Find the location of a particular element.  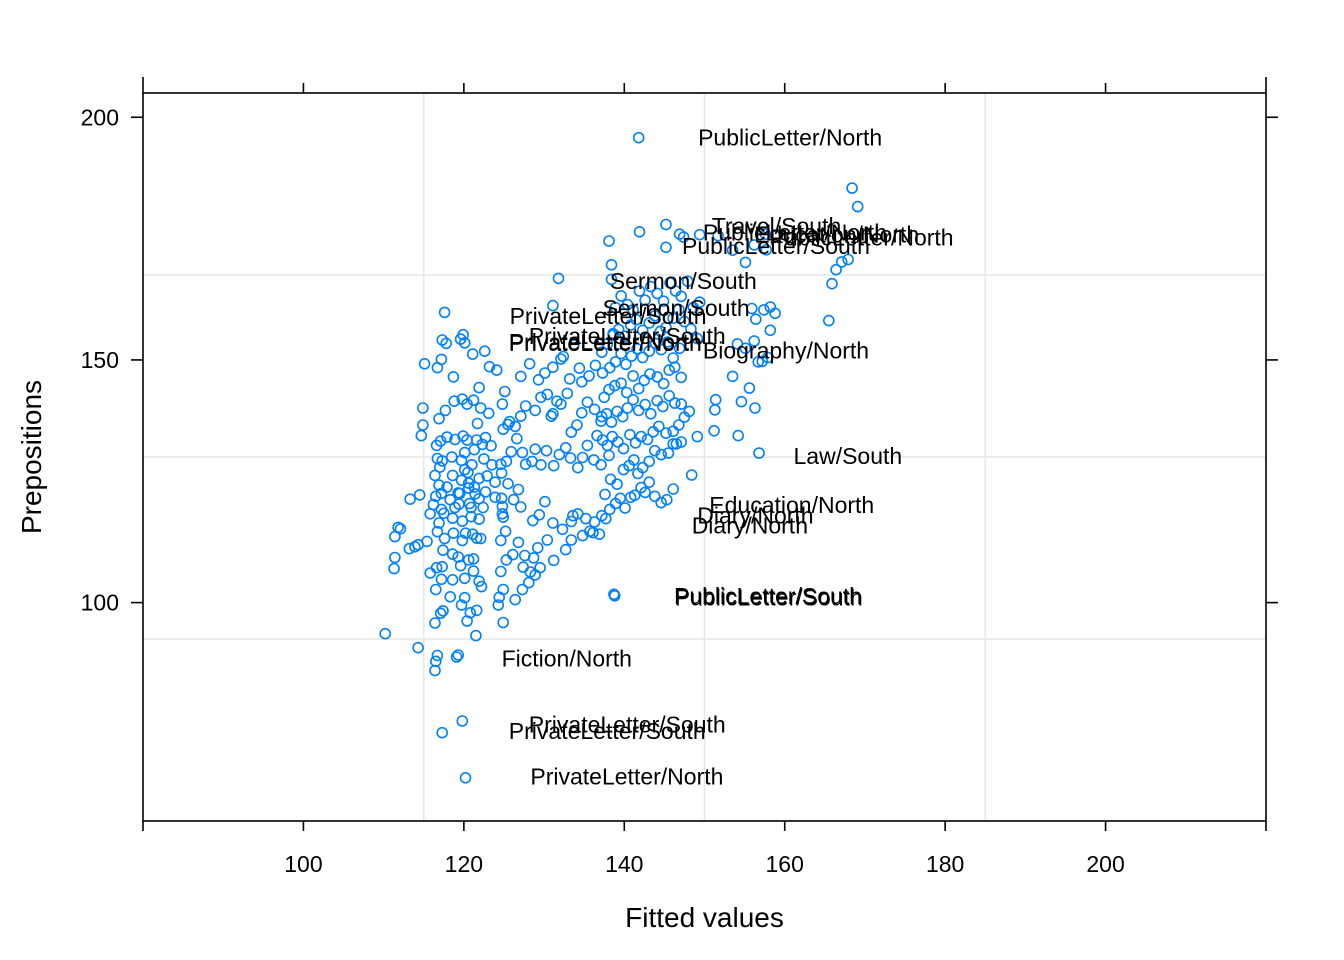

x-tick-label: 160 is located at coordinates (785, 864).